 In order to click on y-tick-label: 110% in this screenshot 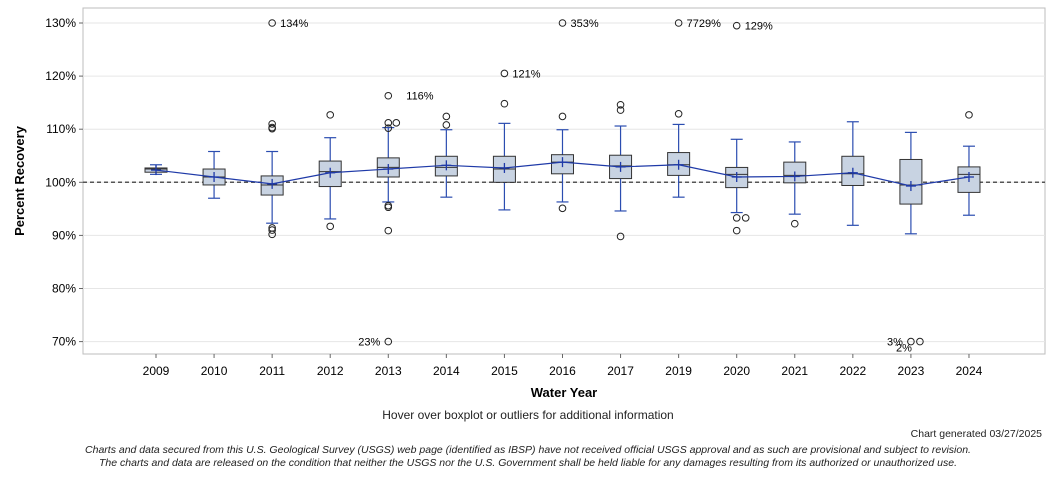, I will do `click(61, 129)`.